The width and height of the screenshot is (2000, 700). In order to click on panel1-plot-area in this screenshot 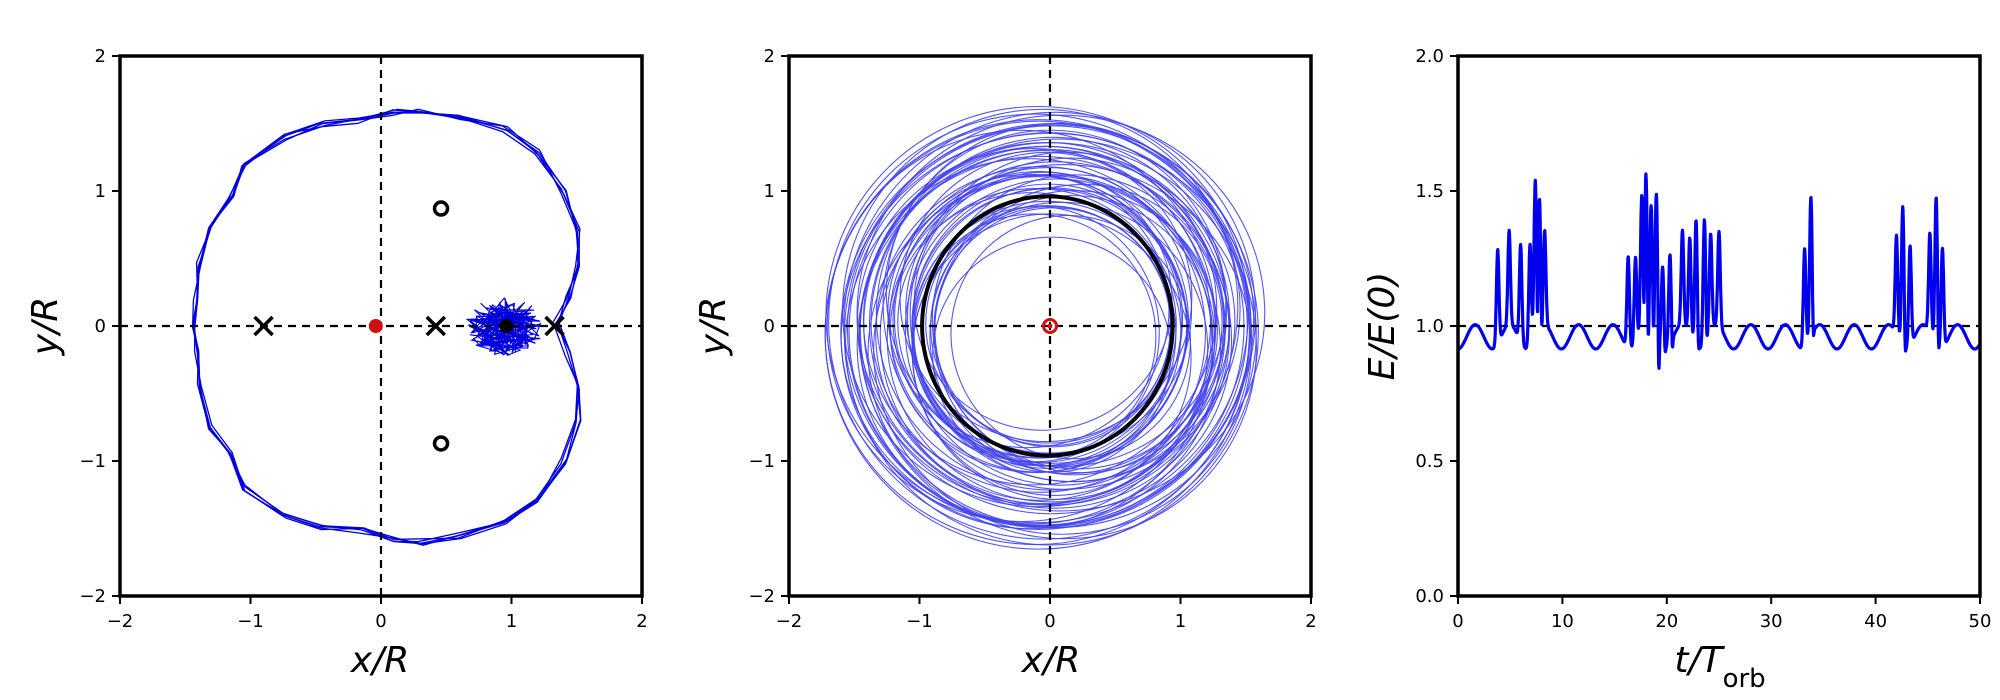, I will do `click(386, 327)`.